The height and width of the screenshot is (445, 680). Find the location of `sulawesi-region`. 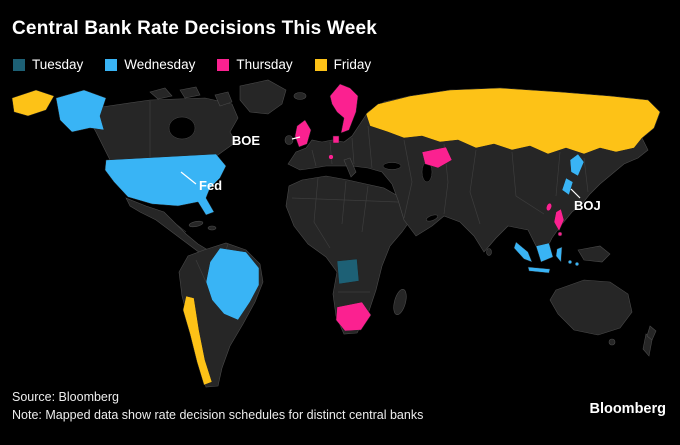

sulawesi-region is located at coordinates (559, 254).